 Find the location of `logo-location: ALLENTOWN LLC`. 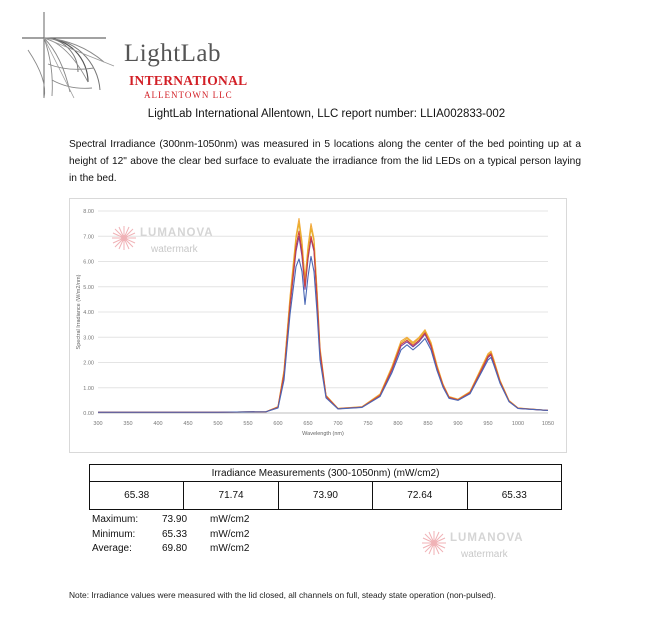

logo-location: ALLENTOWN LLC is located at coordinates (188, 95).